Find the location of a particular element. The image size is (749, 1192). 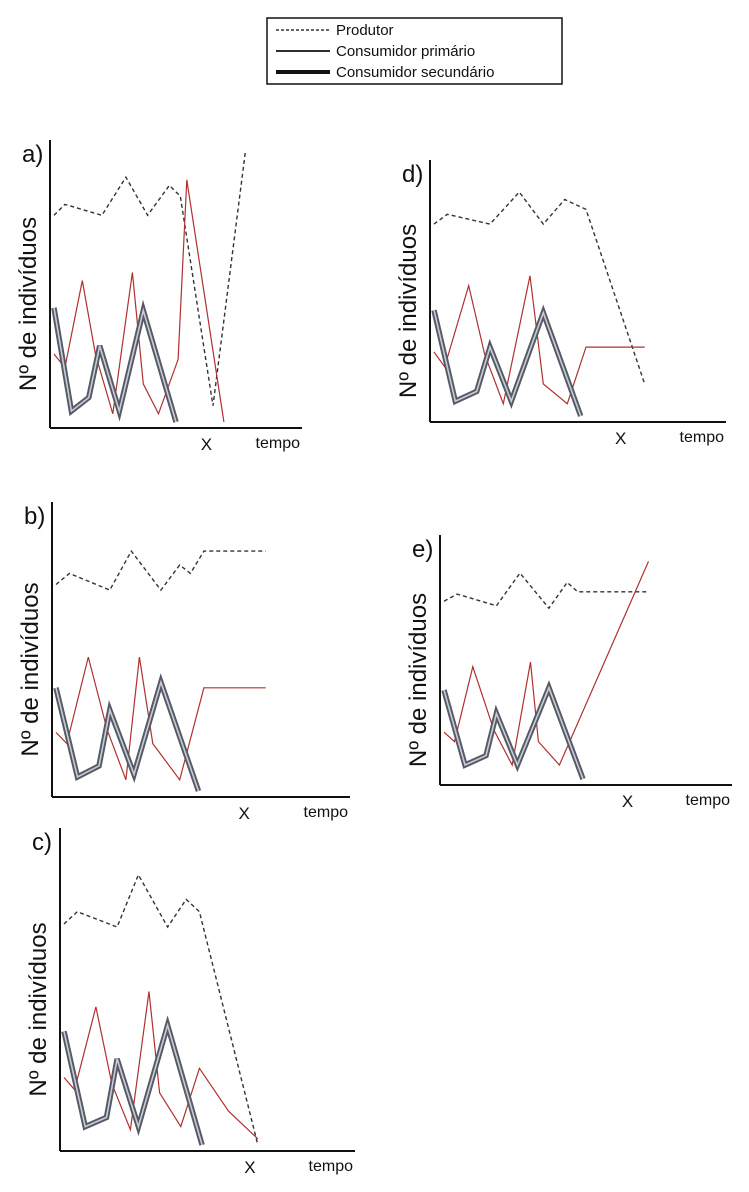

legend-label-produtor: Produtor is located at coordinates (365, 30).